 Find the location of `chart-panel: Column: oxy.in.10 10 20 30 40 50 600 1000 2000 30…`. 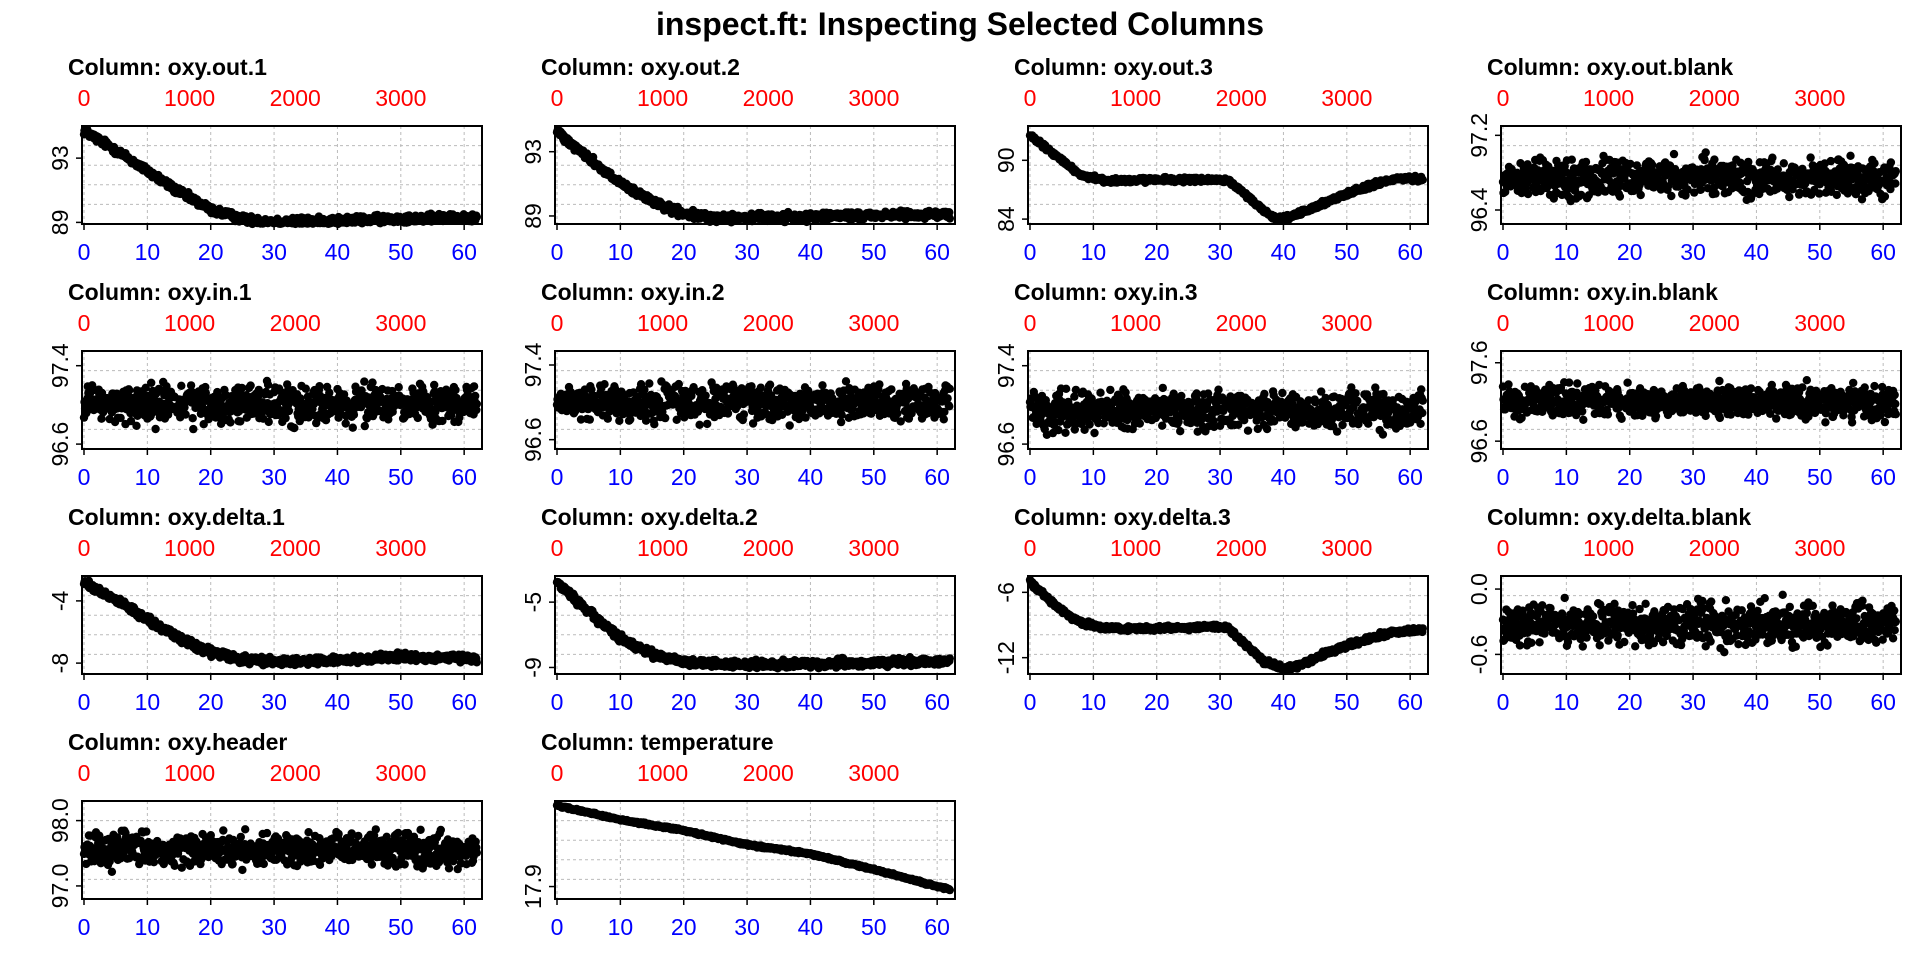

chart-panel: Column: oxy.in.10 10 20 30 40 50 600 1000 2000 30… is located at coordinates (265, 384).